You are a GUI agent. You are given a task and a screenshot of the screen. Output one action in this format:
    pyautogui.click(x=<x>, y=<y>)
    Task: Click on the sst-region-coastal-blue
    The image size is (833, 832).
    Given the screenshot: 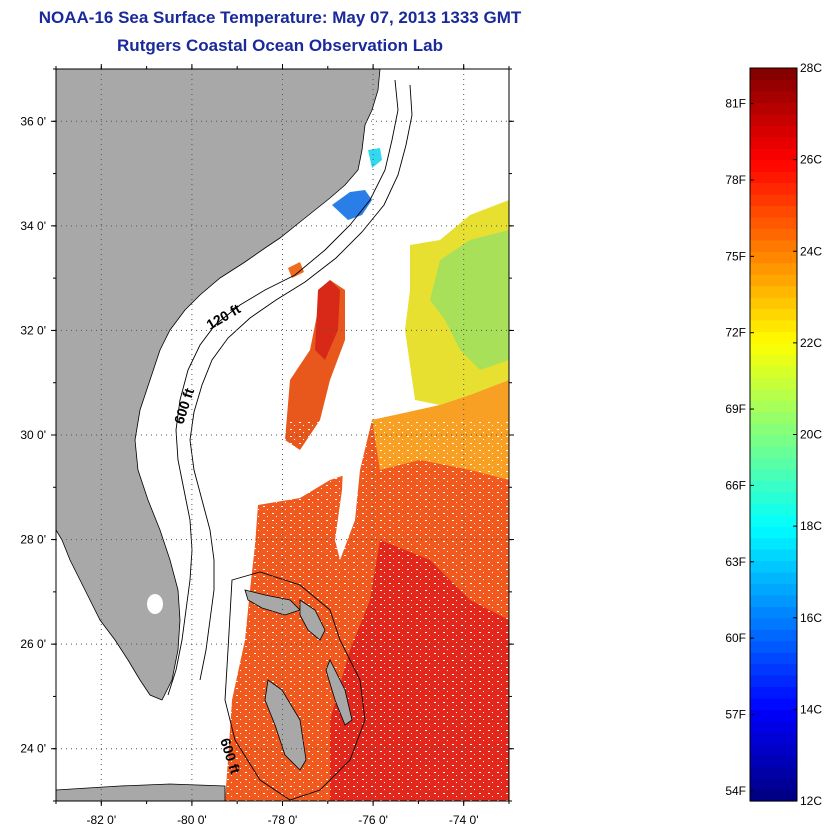 What is the action you would take?
    pyautogui.click(x=352, y=205)
    